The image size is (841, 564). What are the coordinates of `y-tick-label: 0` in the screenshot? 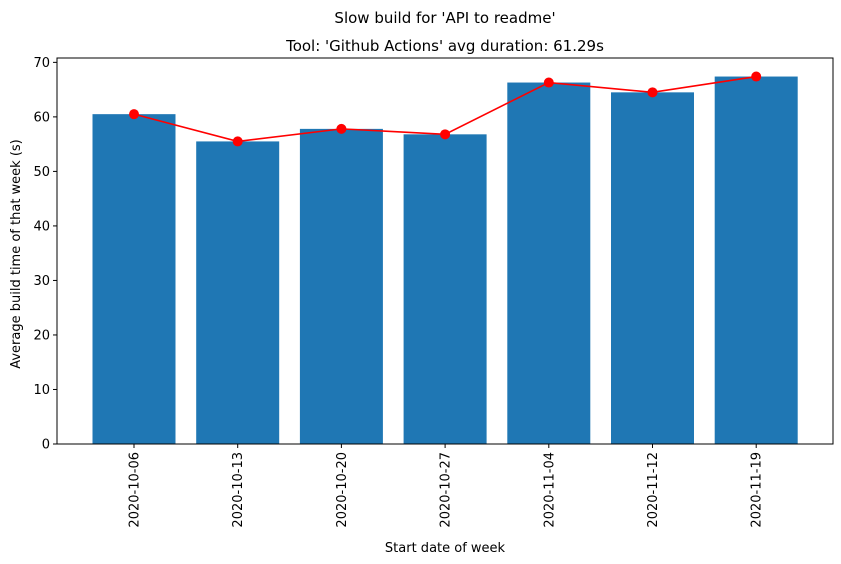 It's located at (46, 445).